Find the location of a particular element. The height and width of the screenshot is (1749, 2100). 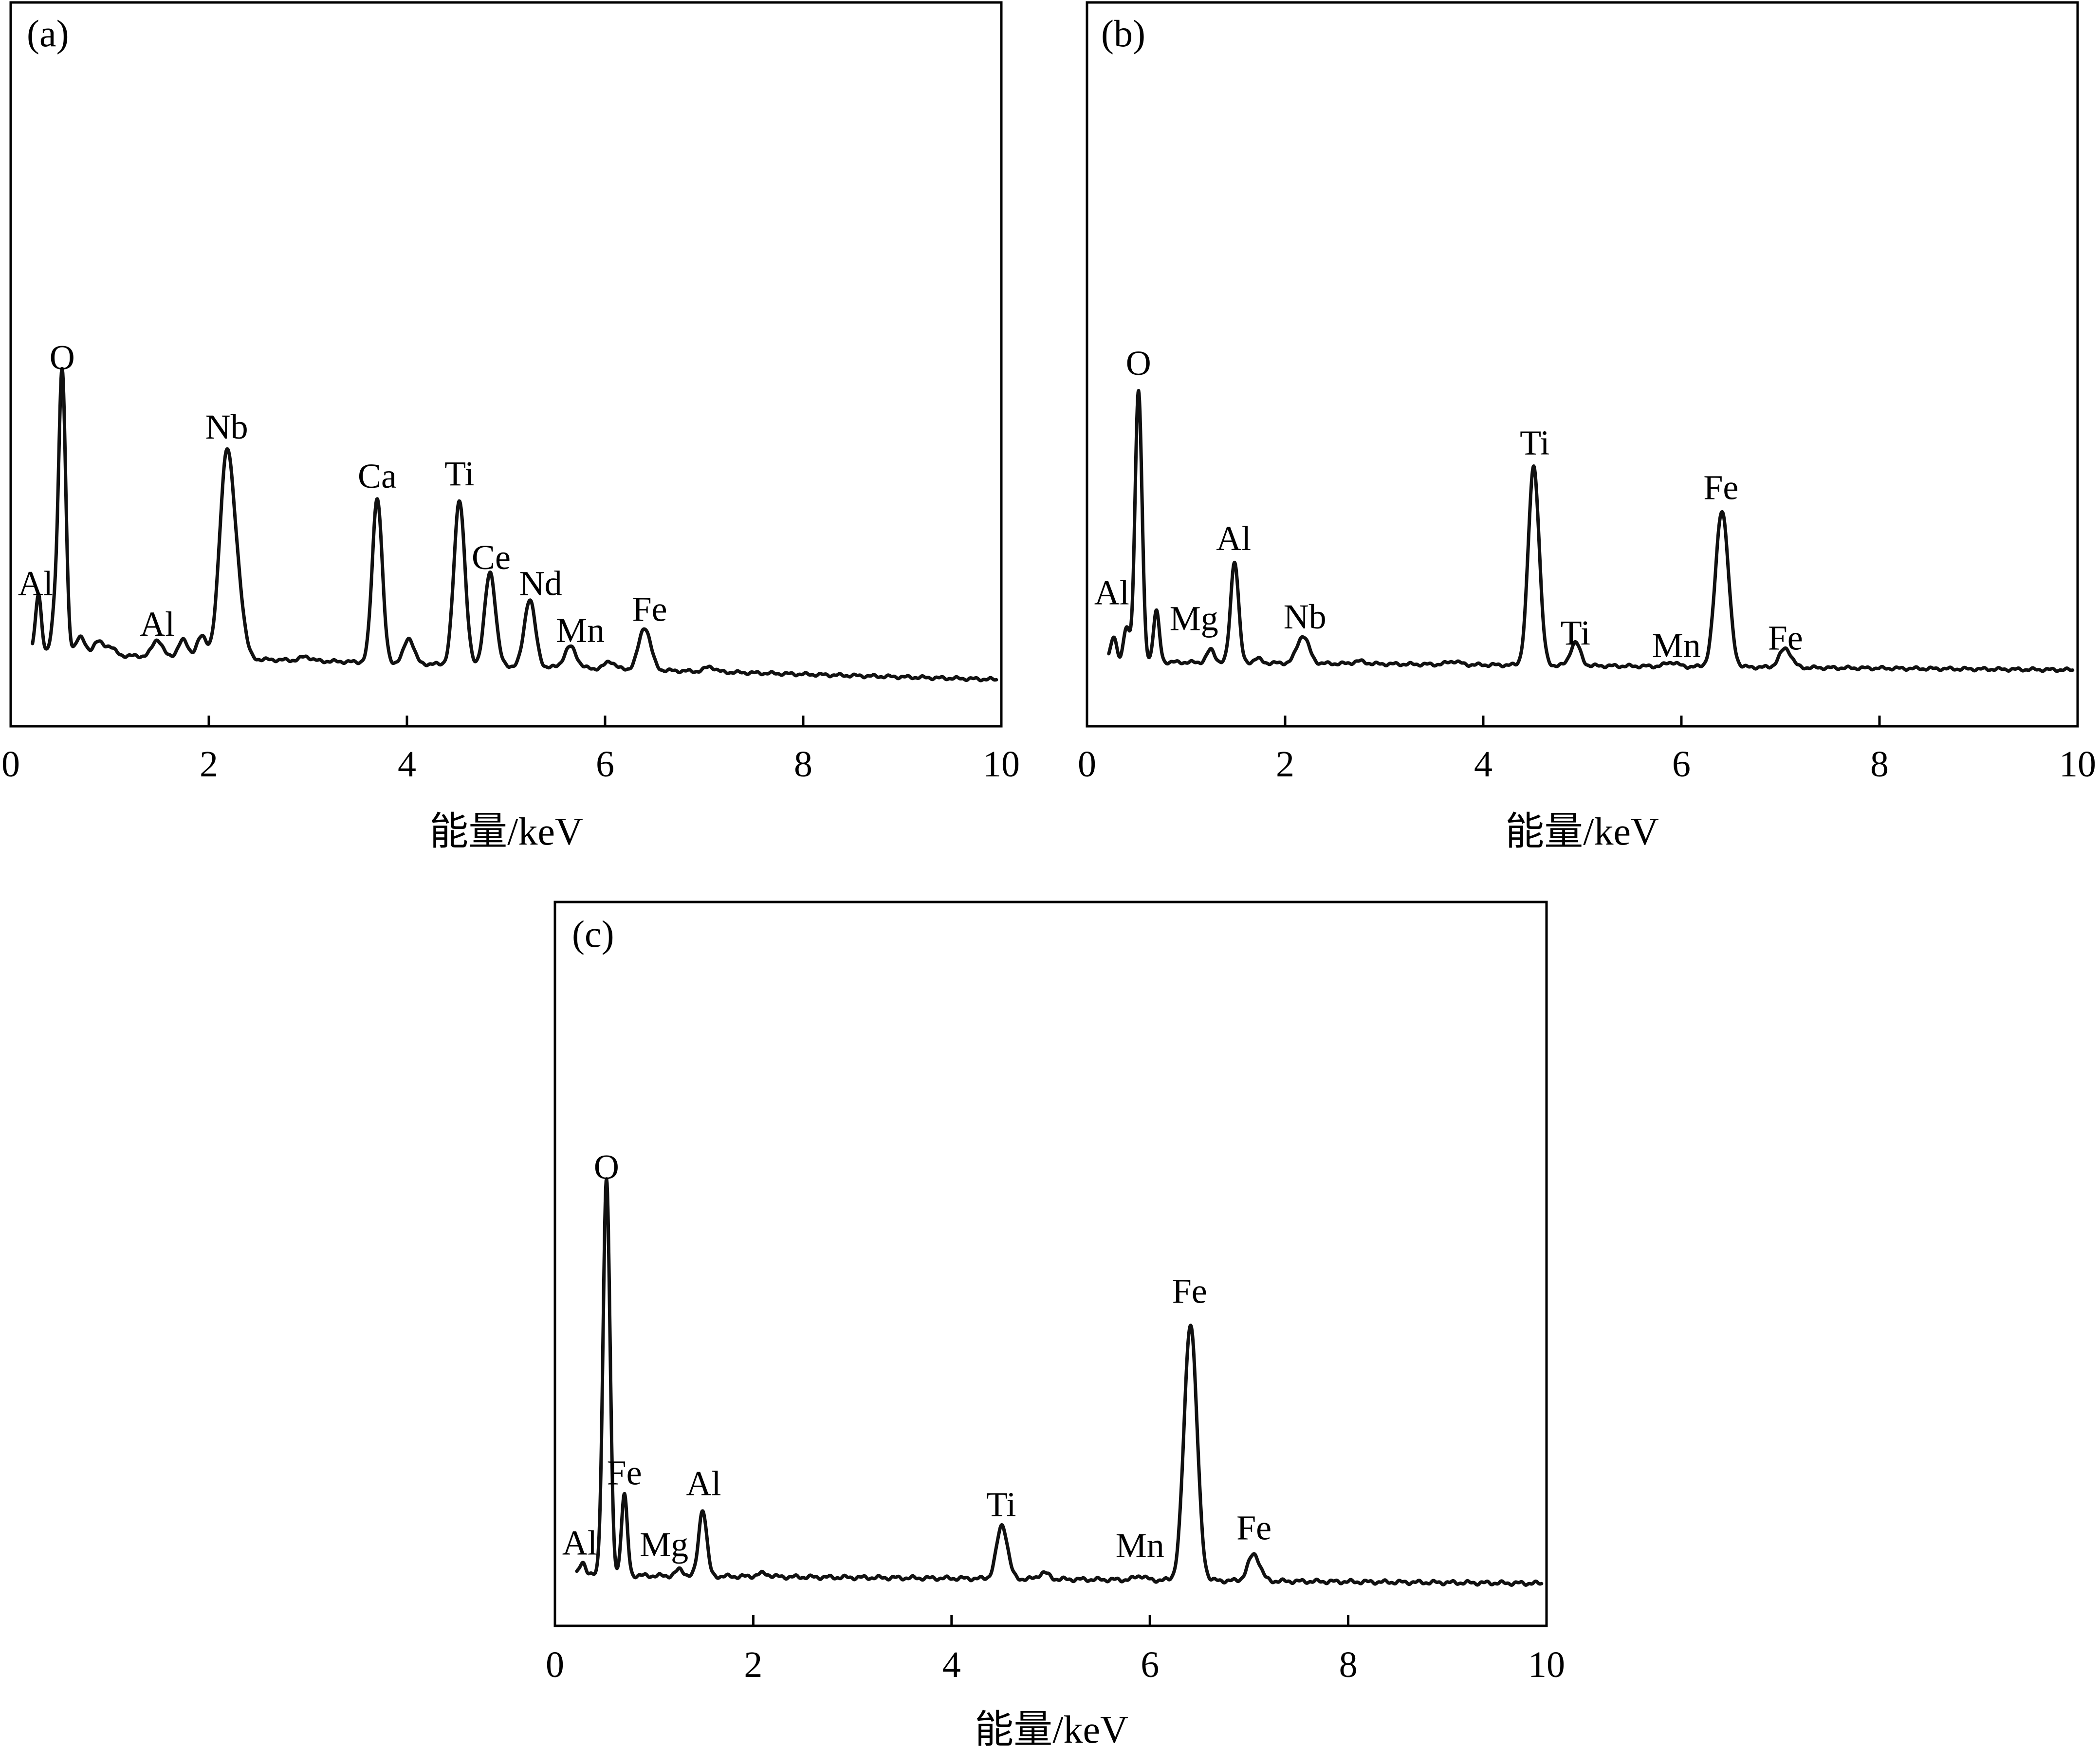

panel-a-x-tick-labels: 0 2 4 6 8 10 is located at coordinates (510, 765).